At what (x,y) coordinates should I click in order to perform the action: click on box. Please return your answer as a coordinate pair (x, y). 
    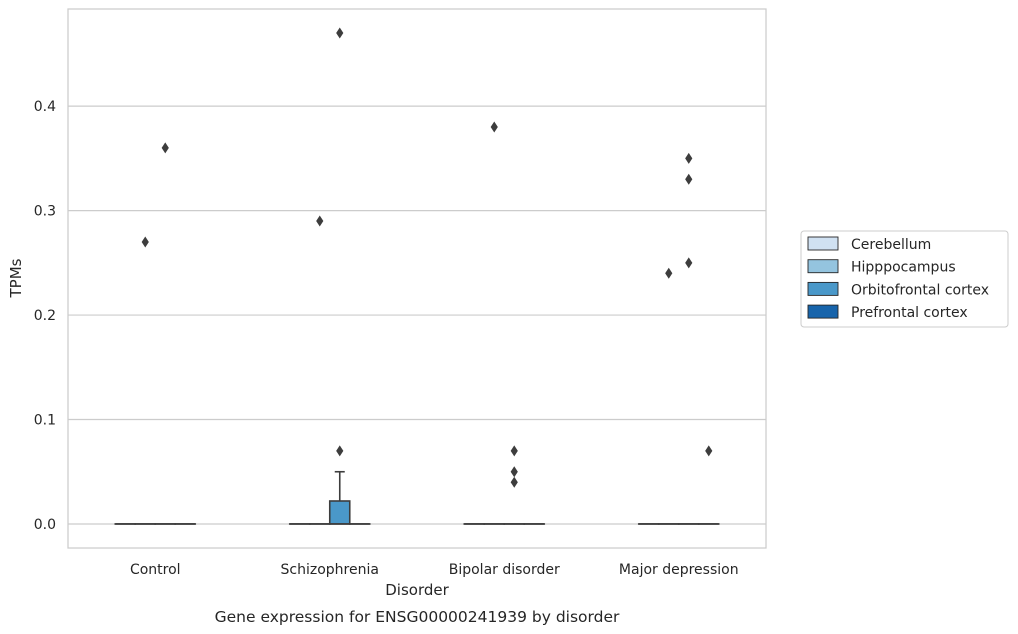
    Looking at the image, I should click on (339, 497).